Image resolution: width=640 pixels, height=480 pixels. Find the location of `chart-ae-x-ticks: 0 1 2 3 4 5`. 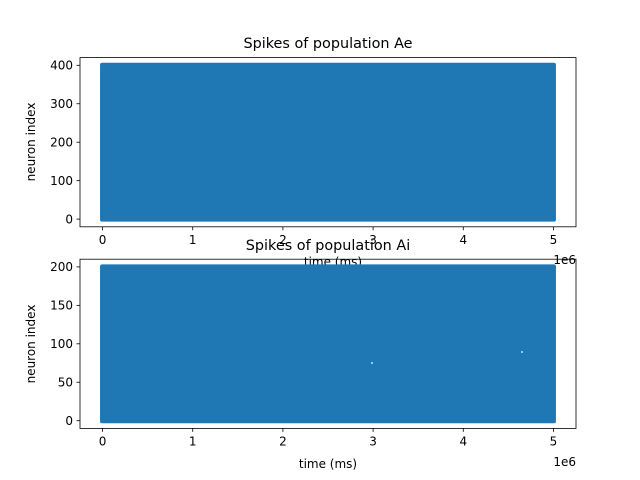

chart-ae-x-ticks: 0 1 2 3 4 5 is located at coordinates (328, 236).